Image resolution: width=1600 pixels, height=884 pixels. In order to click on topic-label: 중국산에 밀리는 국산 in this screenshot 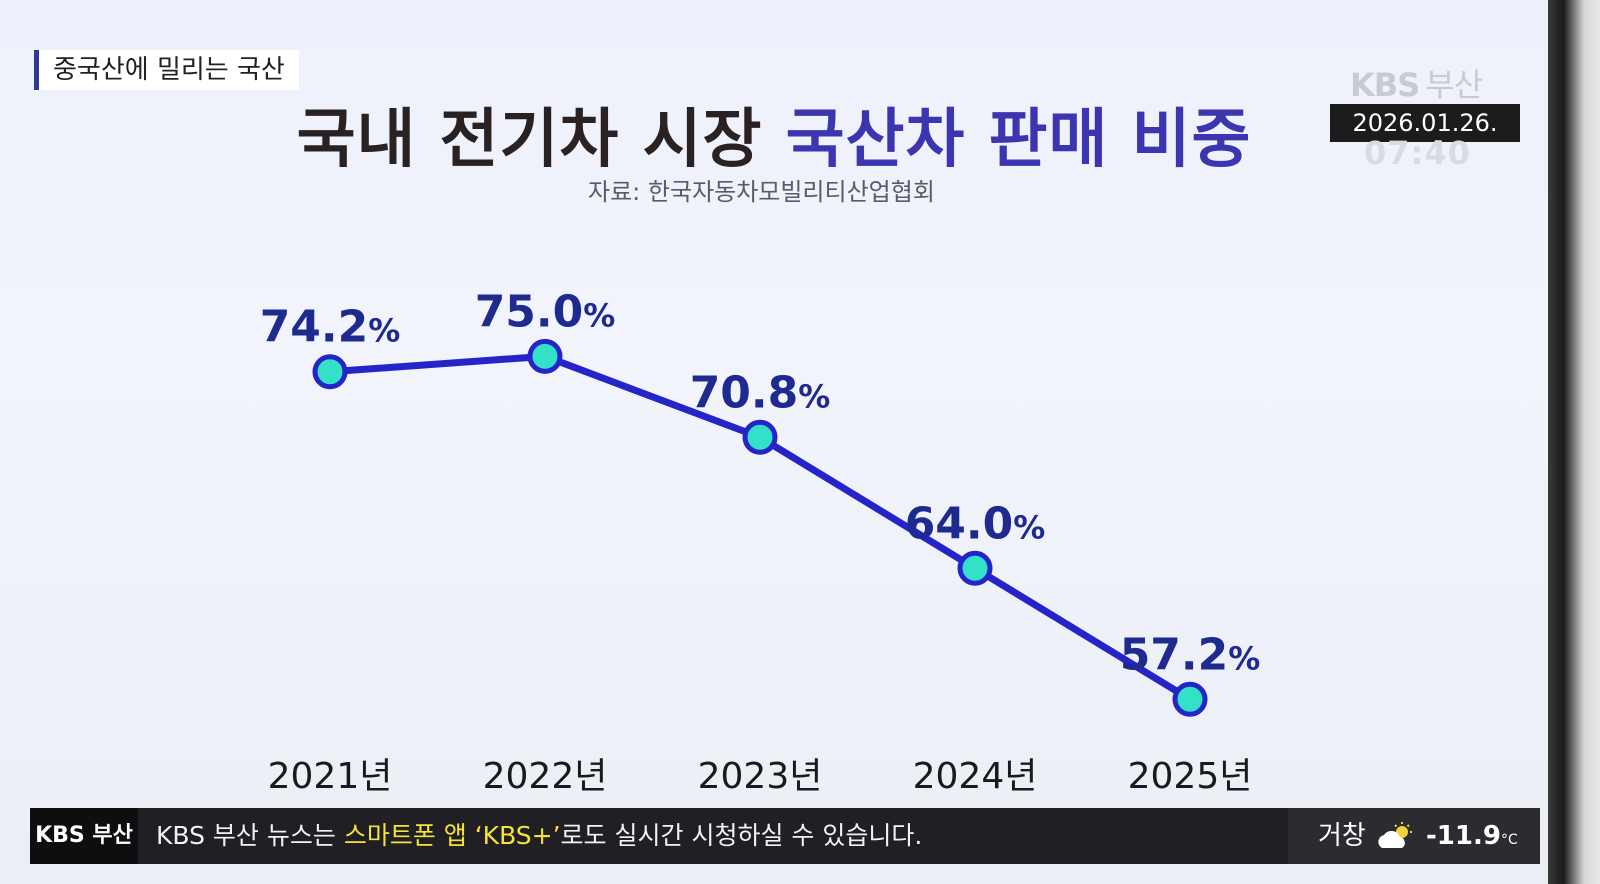, I will do `click(166, 70)`.